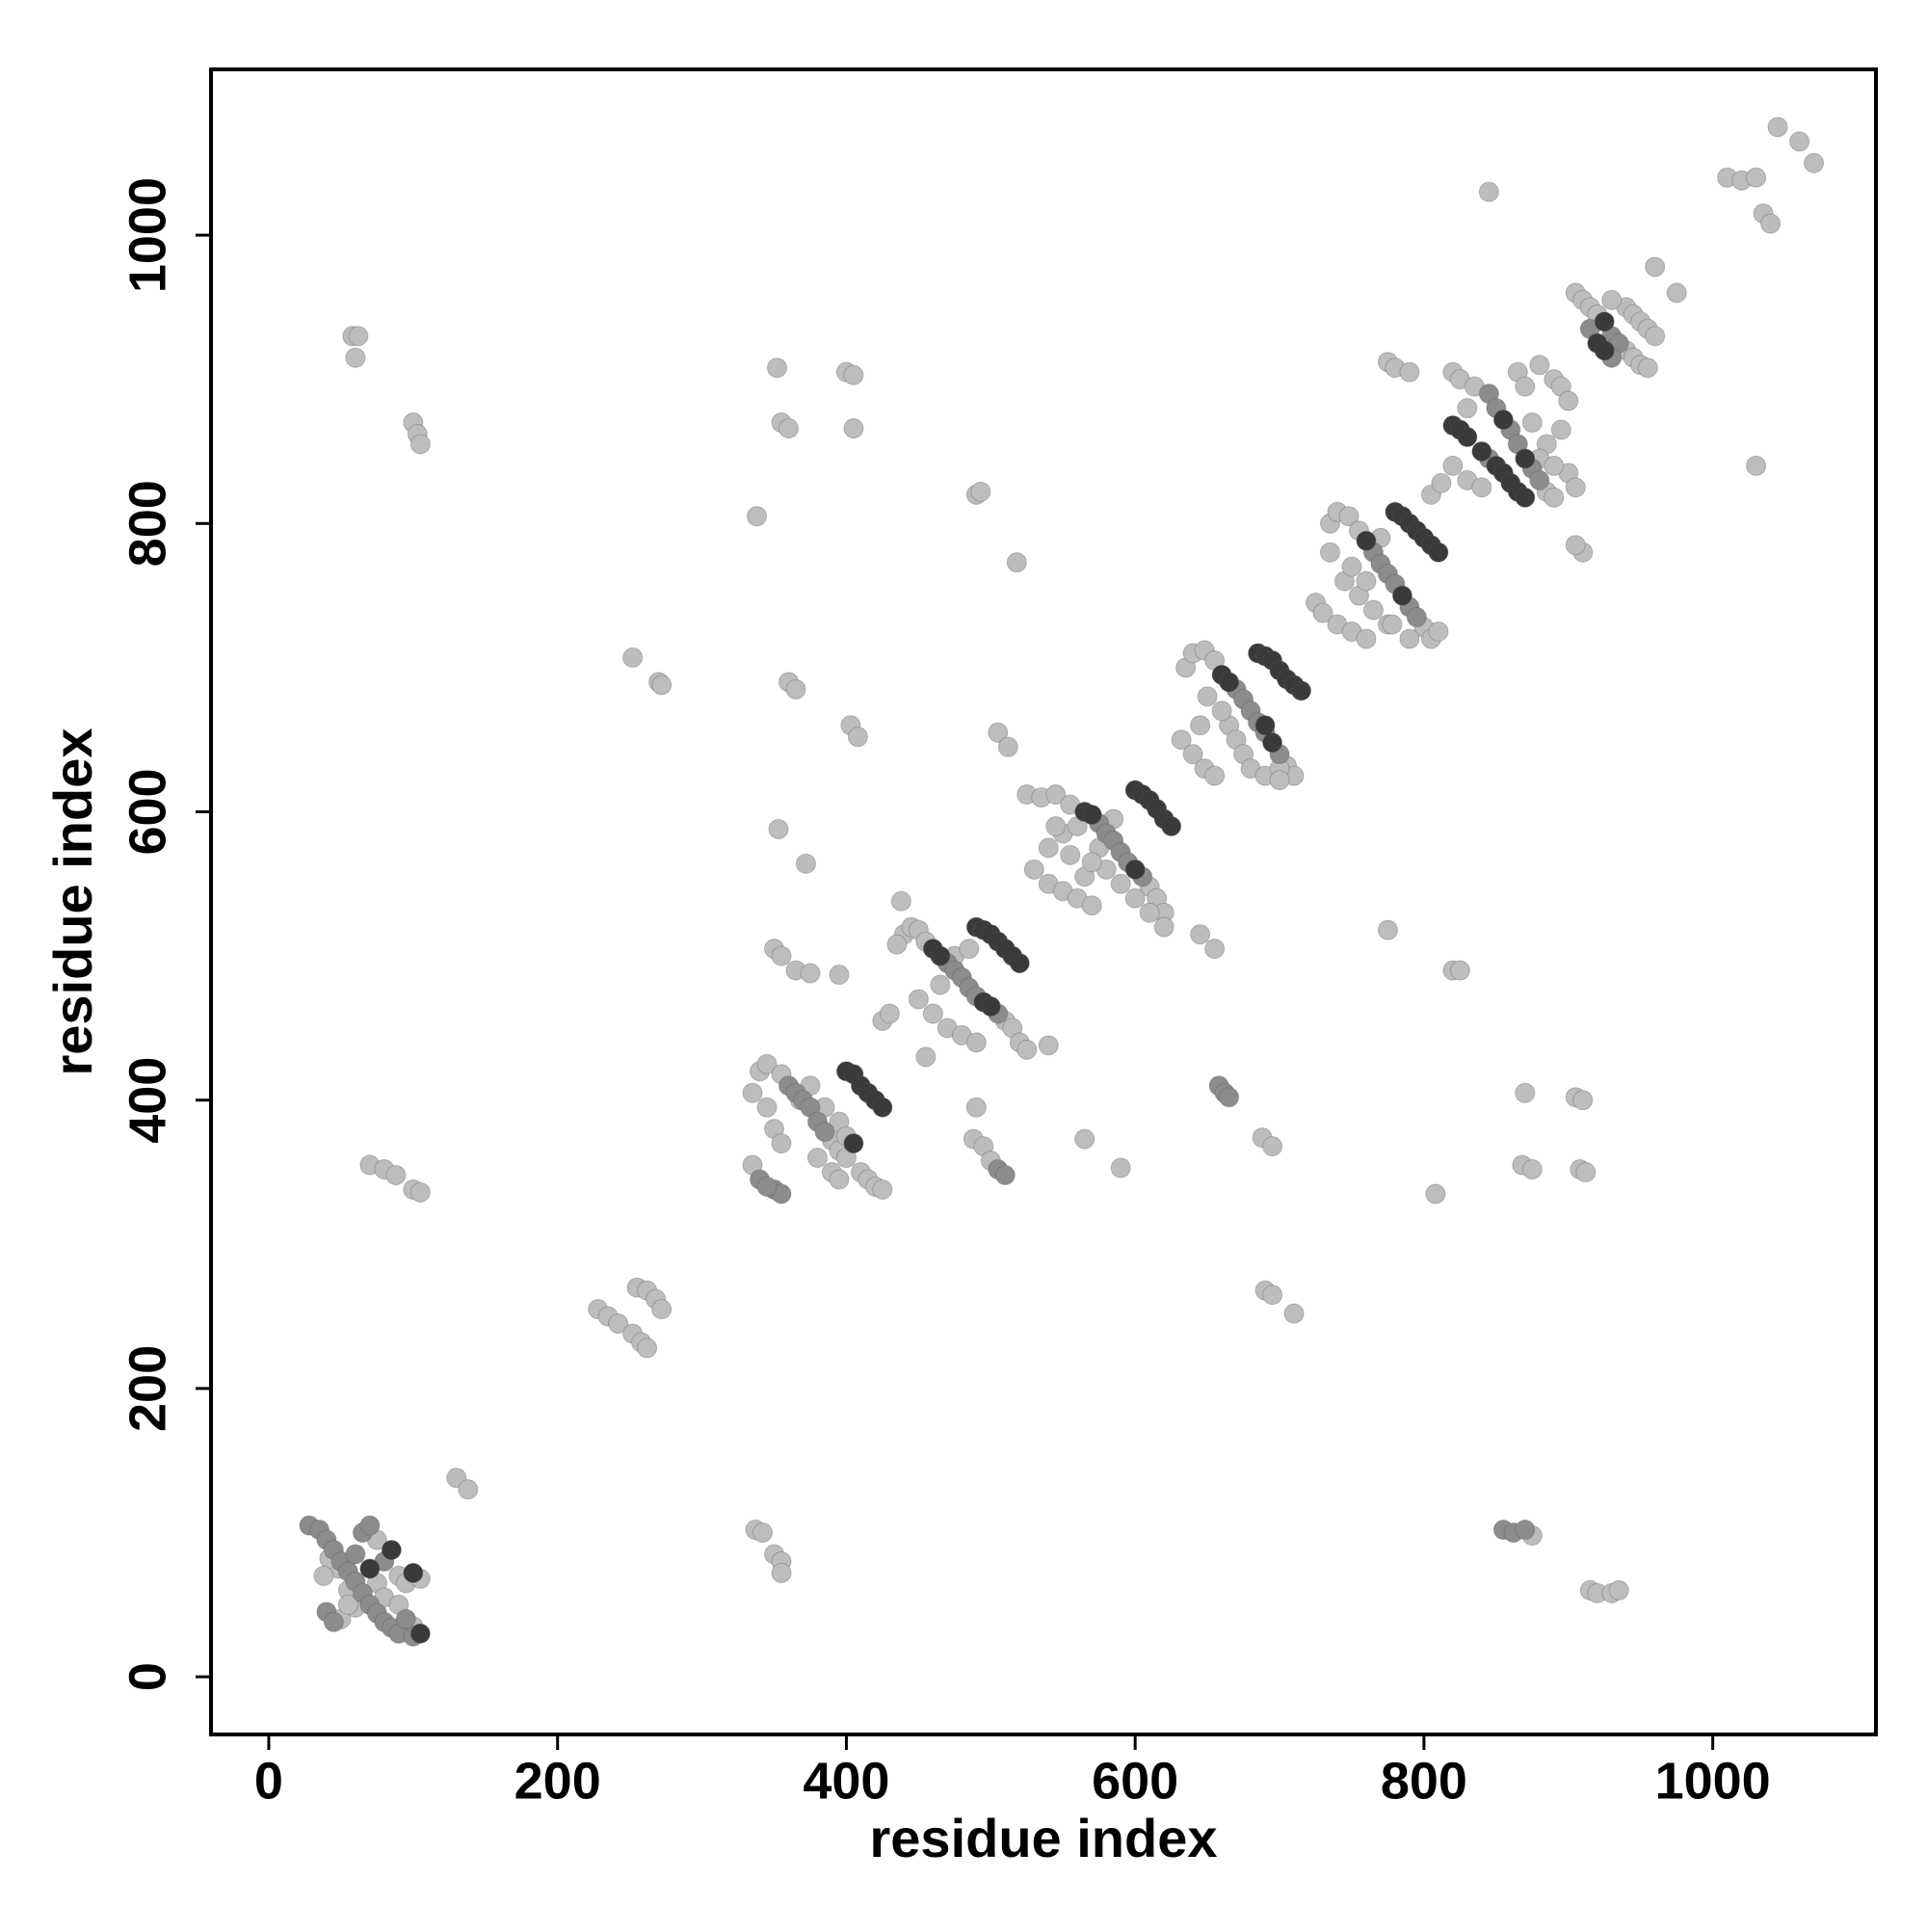 This screenshot has height=1932, width=1927. I want to click on y-tick-label: 1000, so click(147, 235).